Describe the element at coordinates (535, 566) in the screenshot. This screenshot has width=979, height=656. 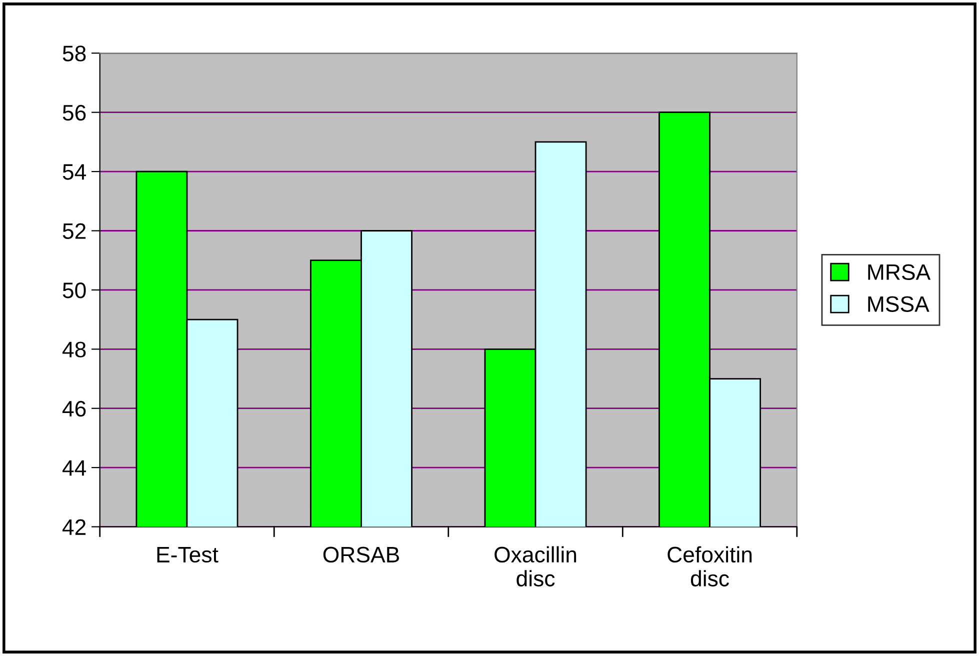
I see `x-tick-label: Oxacillin disc` at that location.